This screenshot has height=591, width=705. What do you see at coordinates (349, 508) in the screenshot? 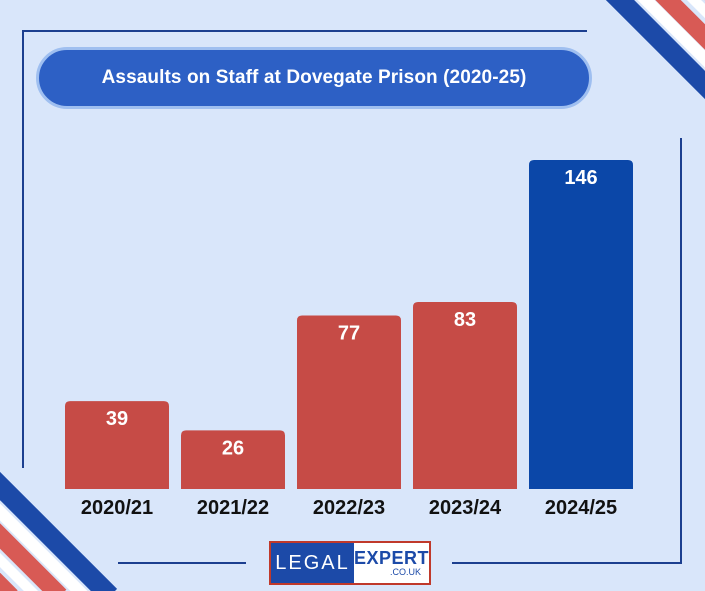
I see `x-tick-label-2022-23: 2022/23` at bounding box center [349, 508].